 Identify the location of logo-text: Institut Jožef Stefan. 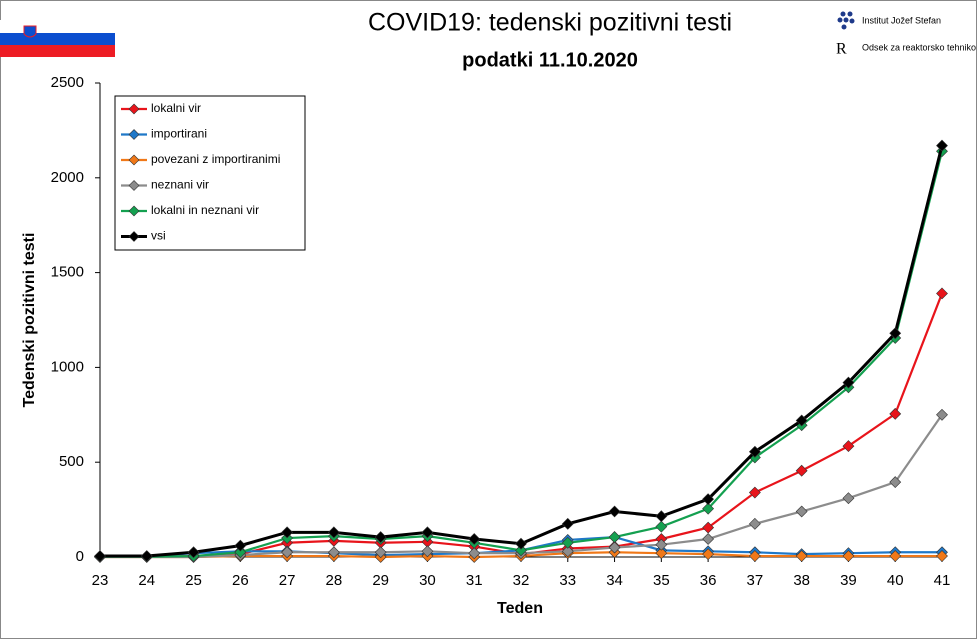
(901, 20).